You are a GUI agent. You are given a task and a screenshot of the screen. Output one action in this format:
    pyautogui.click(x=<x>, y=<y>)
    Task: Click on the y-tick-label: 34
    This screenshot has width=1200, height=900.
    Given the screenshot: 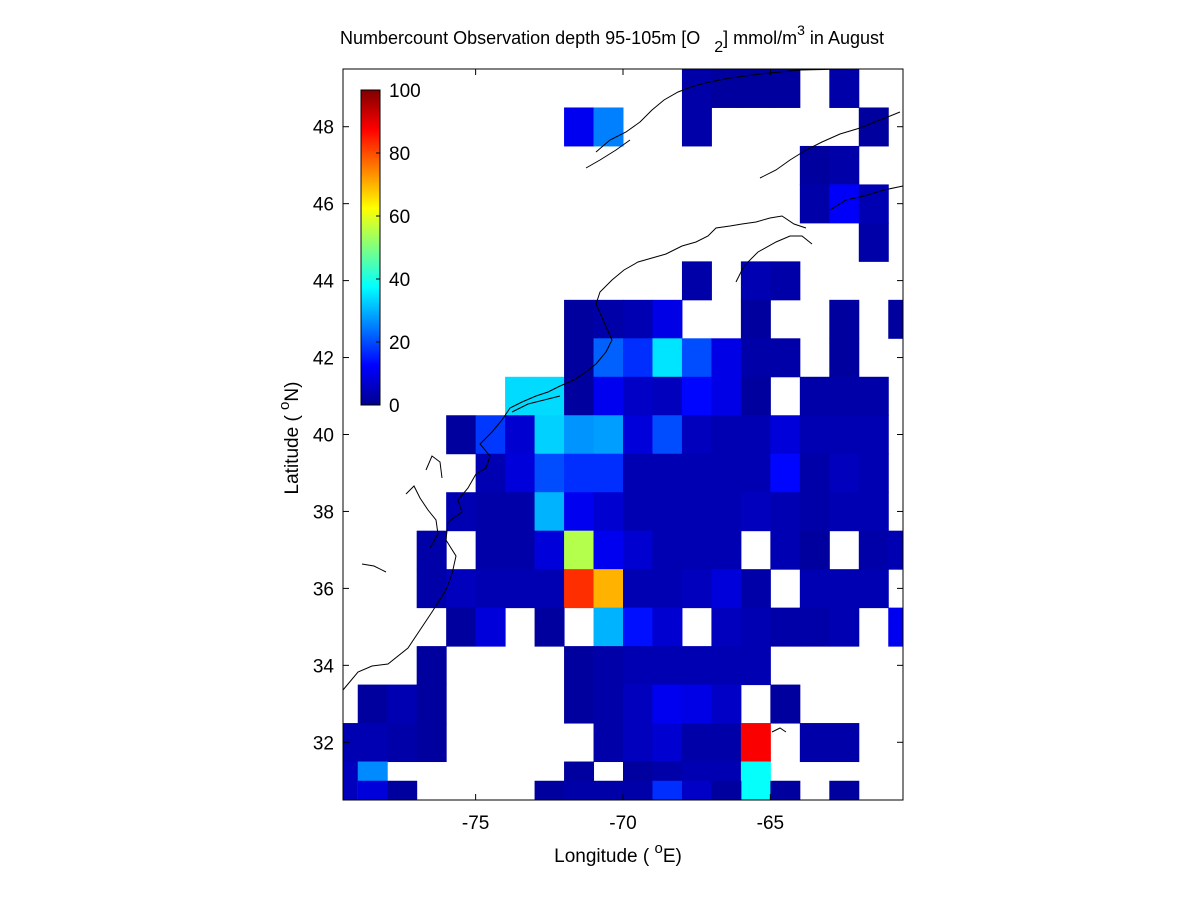 What is the action you would take?
    pyautogui.click(x=324, y=666)
    